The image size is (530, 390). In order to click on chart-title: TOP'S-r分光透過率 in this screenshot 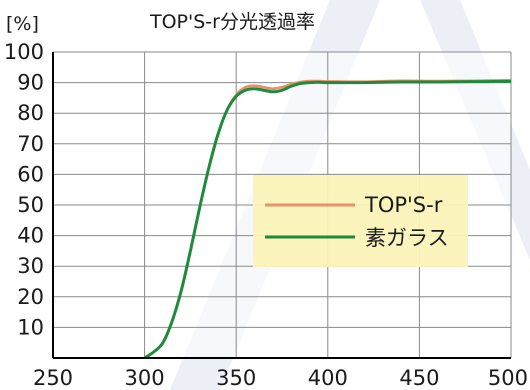, I will do `click(232, 22)`.